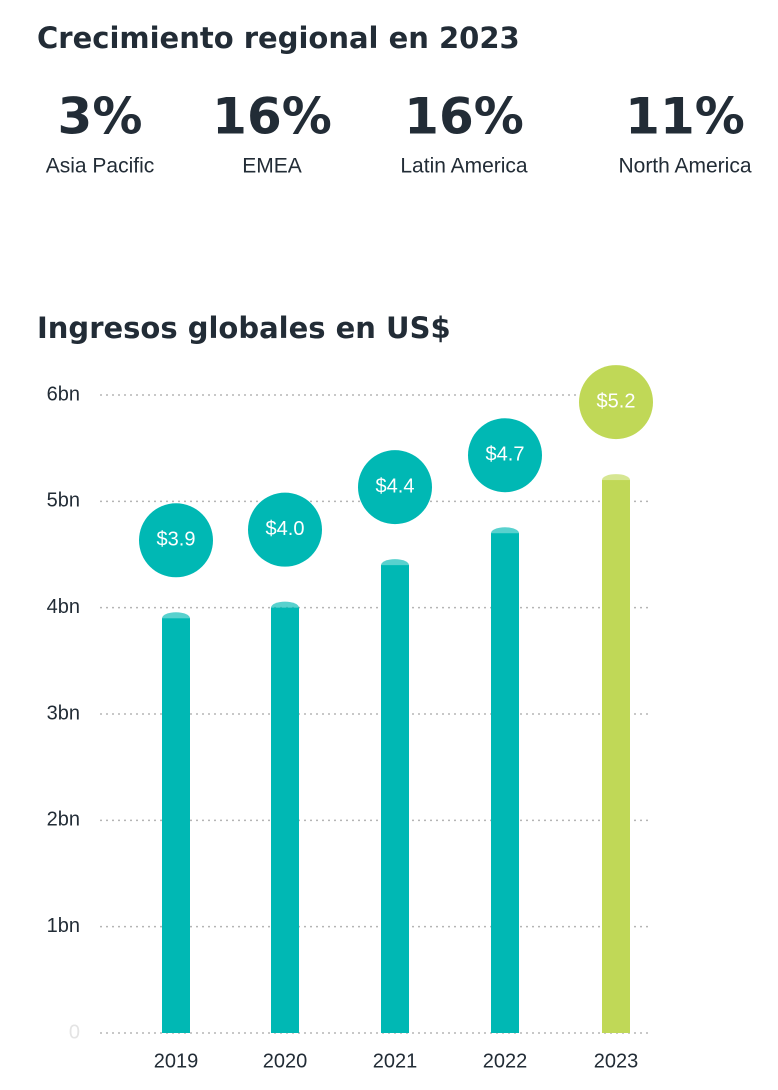  What do you see at coordinates (100, 166) in the screenshot?
I see `stat-label: Asia Pacific` at bounding box center [100, 166].